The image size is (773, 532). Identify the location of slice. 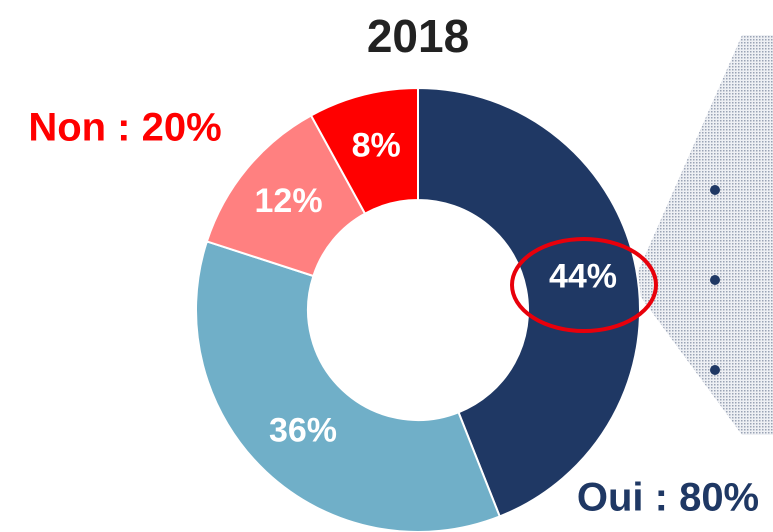
(364, 150).